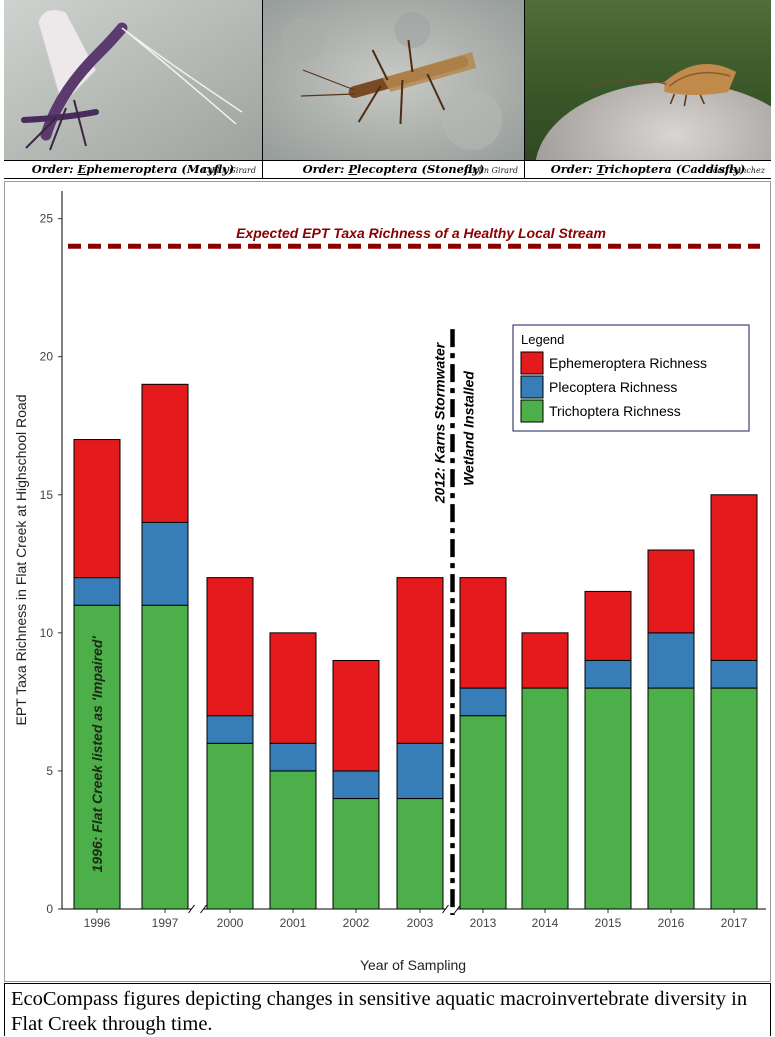  Describe the element at coordinates (165, 563) in the screenshot. I see `bar-plecoptera-1997` at that location.